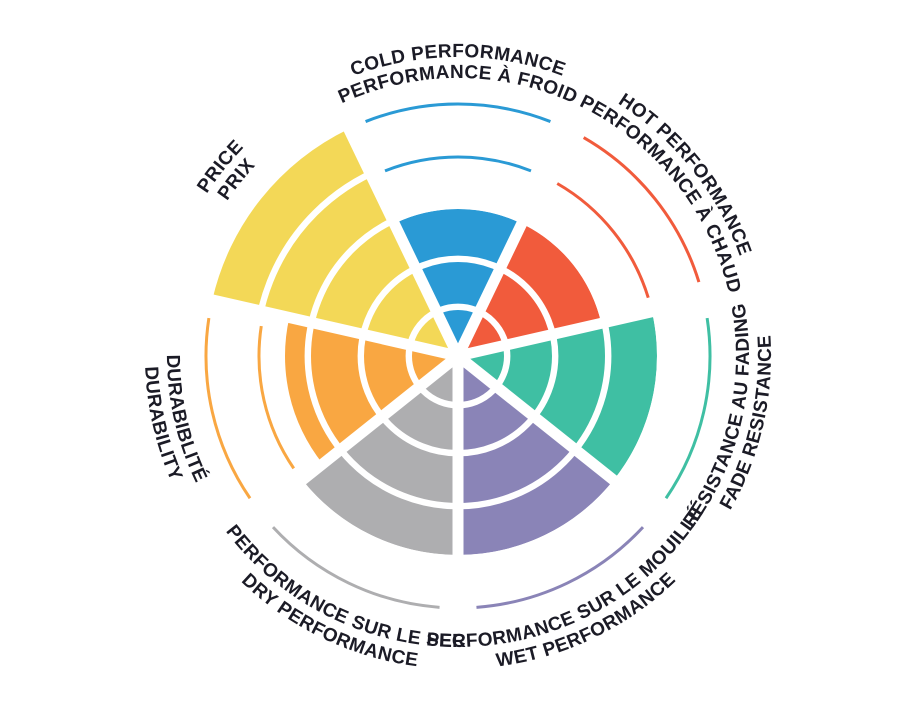 This screenshot has width=900, height=720. I want to click on sector-wet-performance-level-5-arc, so click(560, 567).